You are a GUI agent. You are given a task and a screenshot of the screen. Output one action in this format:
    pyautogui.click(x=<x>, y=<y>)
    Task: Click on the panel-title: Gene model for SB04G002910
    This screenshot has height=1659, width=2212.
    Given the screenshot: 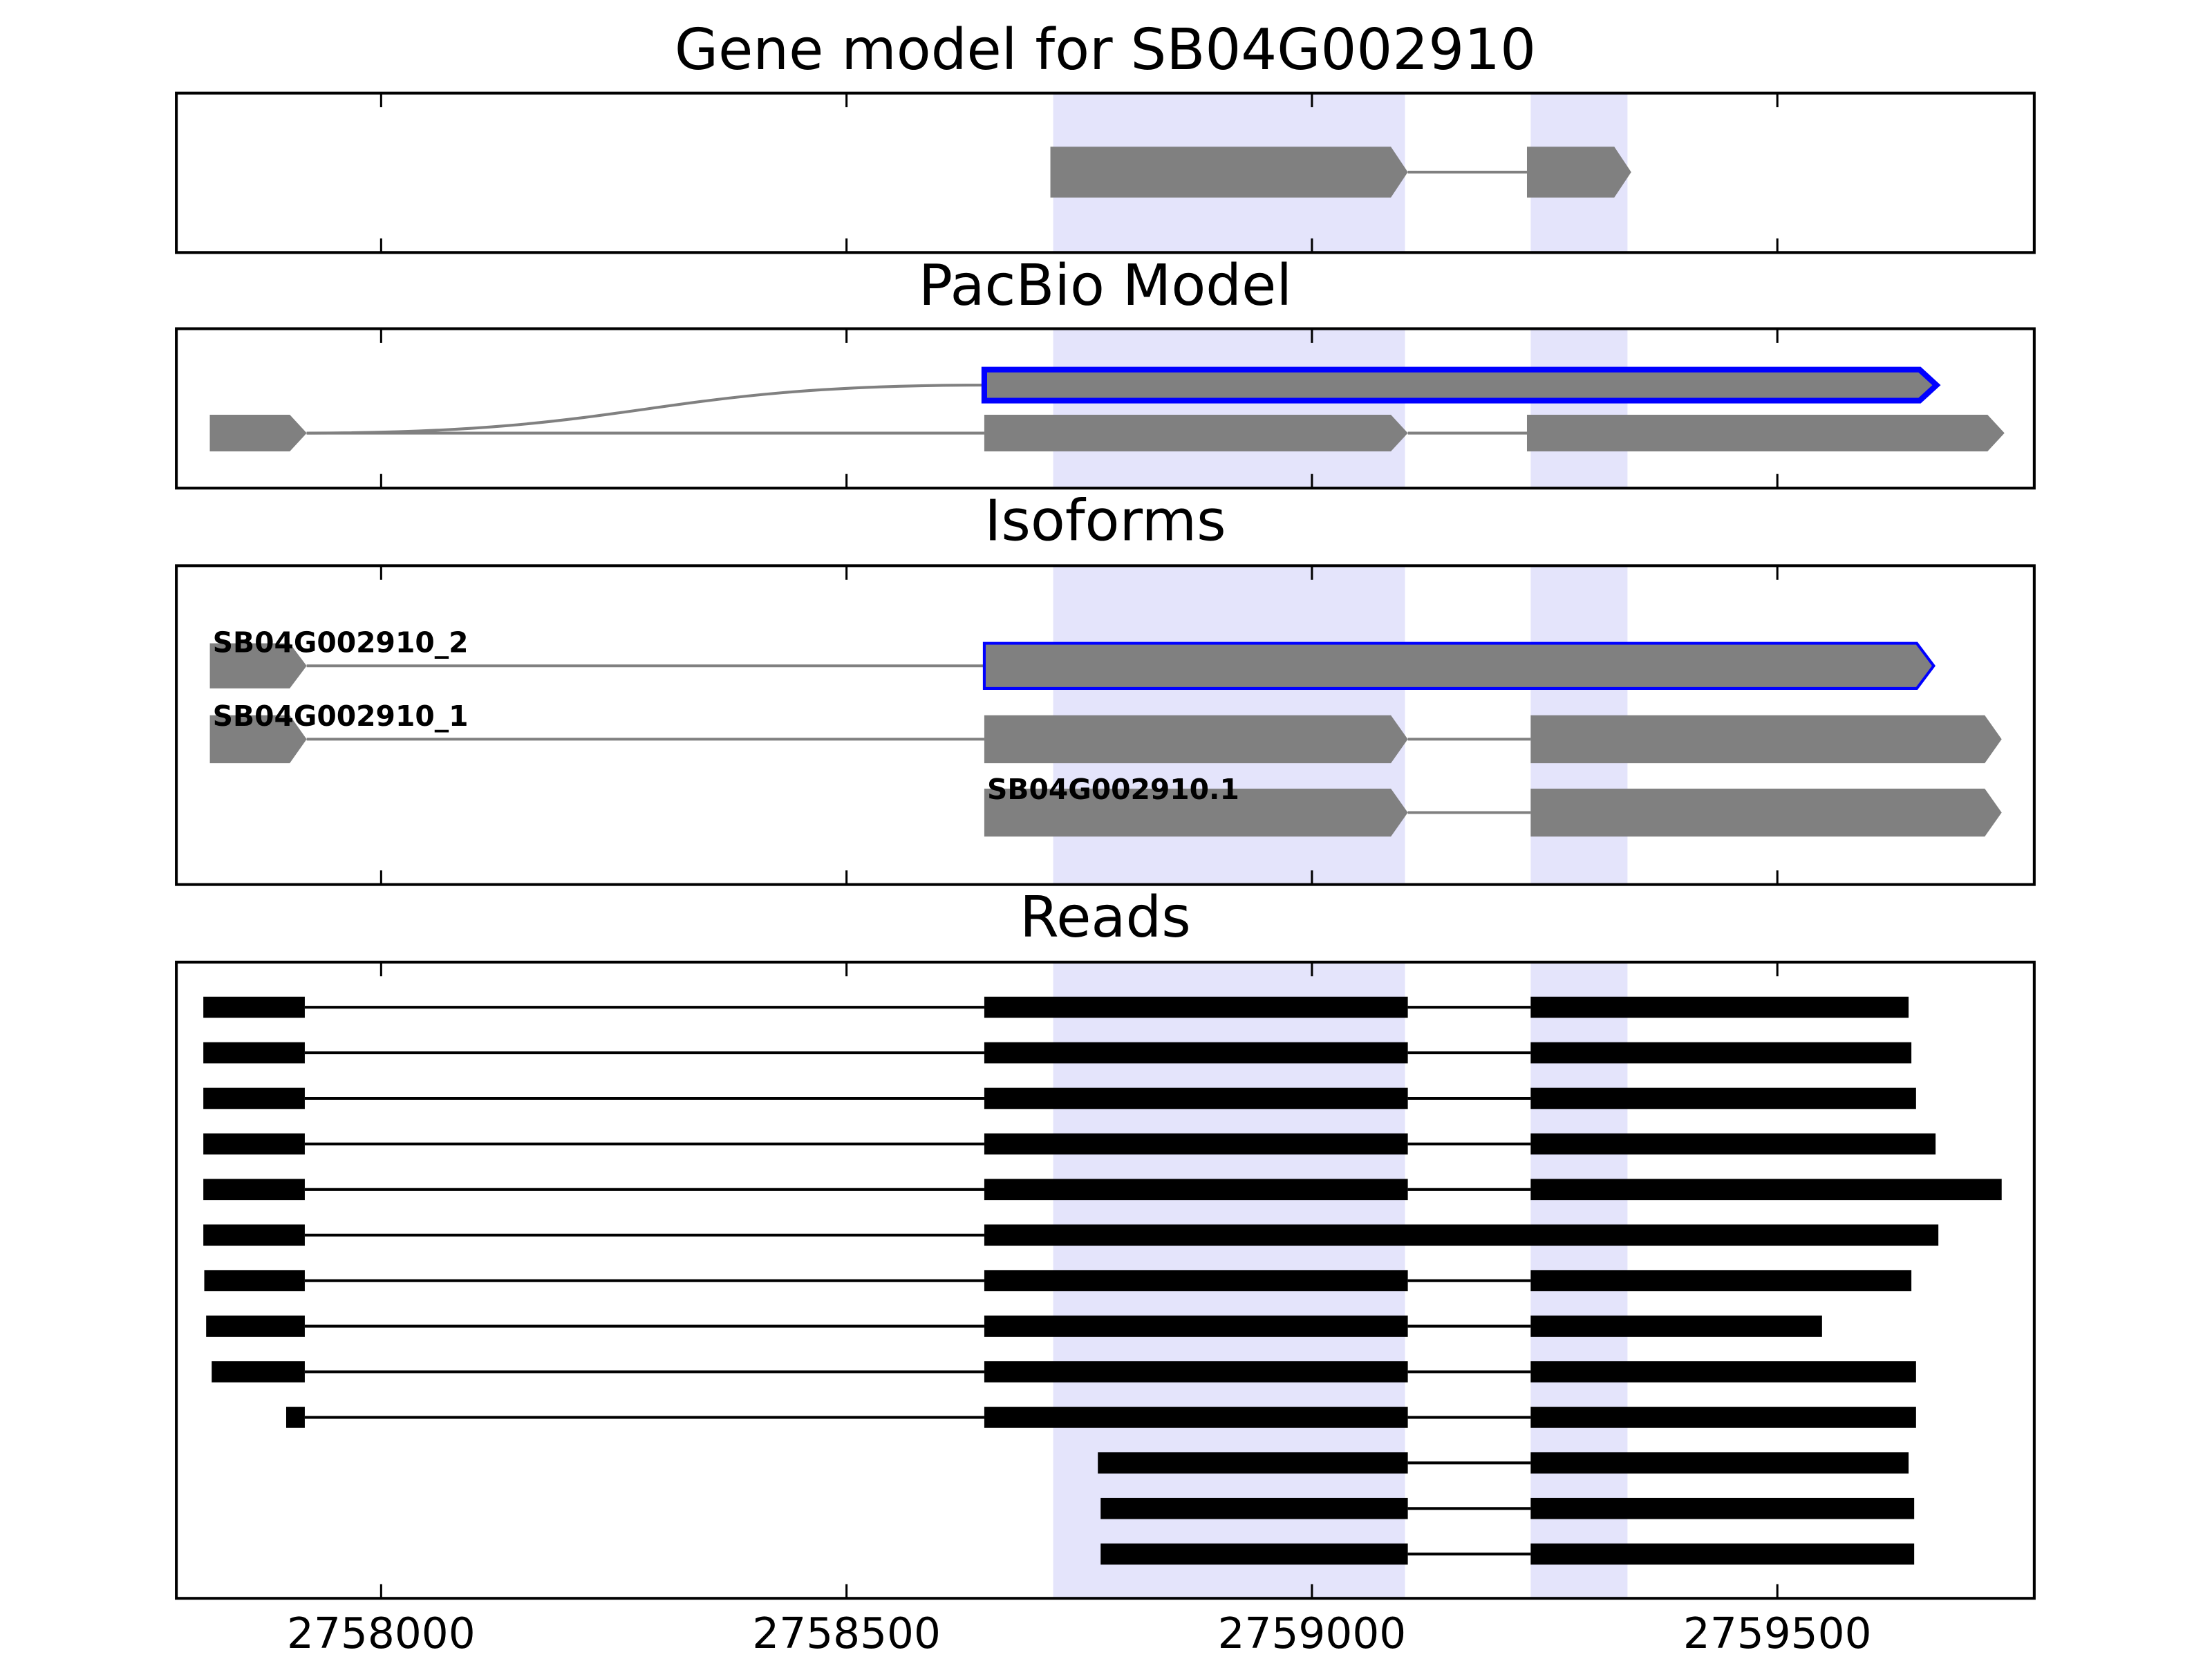 What is the action you would take?
    pyautogui.click(x=1105, y=50)
    